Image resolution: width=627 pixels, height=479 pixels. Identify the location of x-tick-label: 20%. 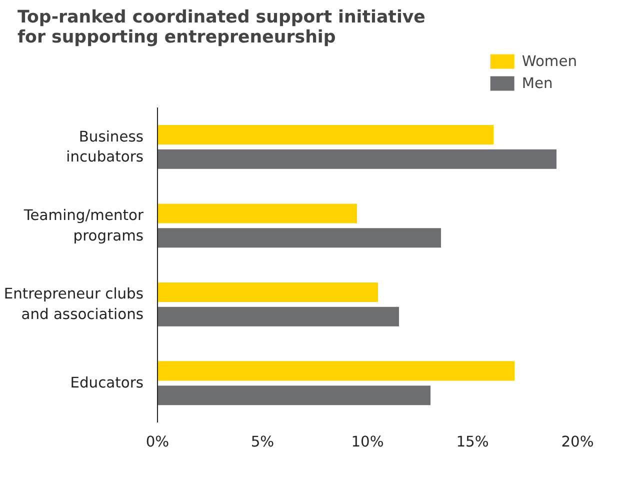
(577, 442).